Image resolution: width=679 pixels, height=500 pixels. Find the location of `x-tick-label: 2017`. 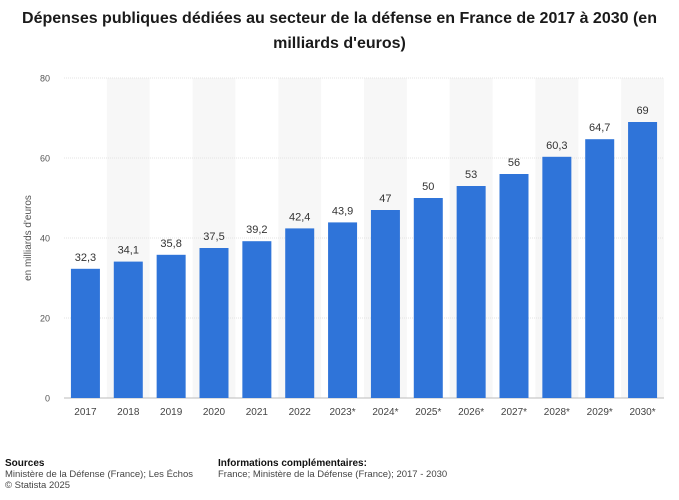

x-tick-label: 2017 is located at coordinates (85, 412).